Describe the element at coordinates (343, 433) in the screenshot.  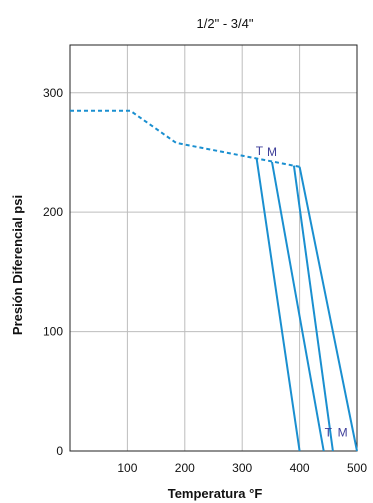
I see `curve-label-4: M` at that location.